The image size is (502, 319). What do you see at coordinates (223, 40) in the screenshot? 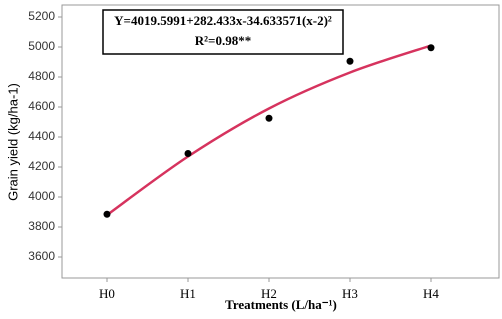
I see `r-squared: R²=0.98**` at bounding box center [223, 40].